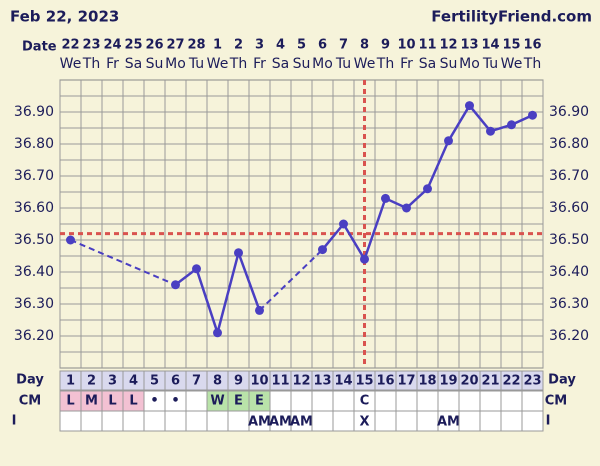 The image size is (600, 466). Describe the element at coordinates (343, 64) in the screenshot. I see `weekday-label: Tu` at that location.